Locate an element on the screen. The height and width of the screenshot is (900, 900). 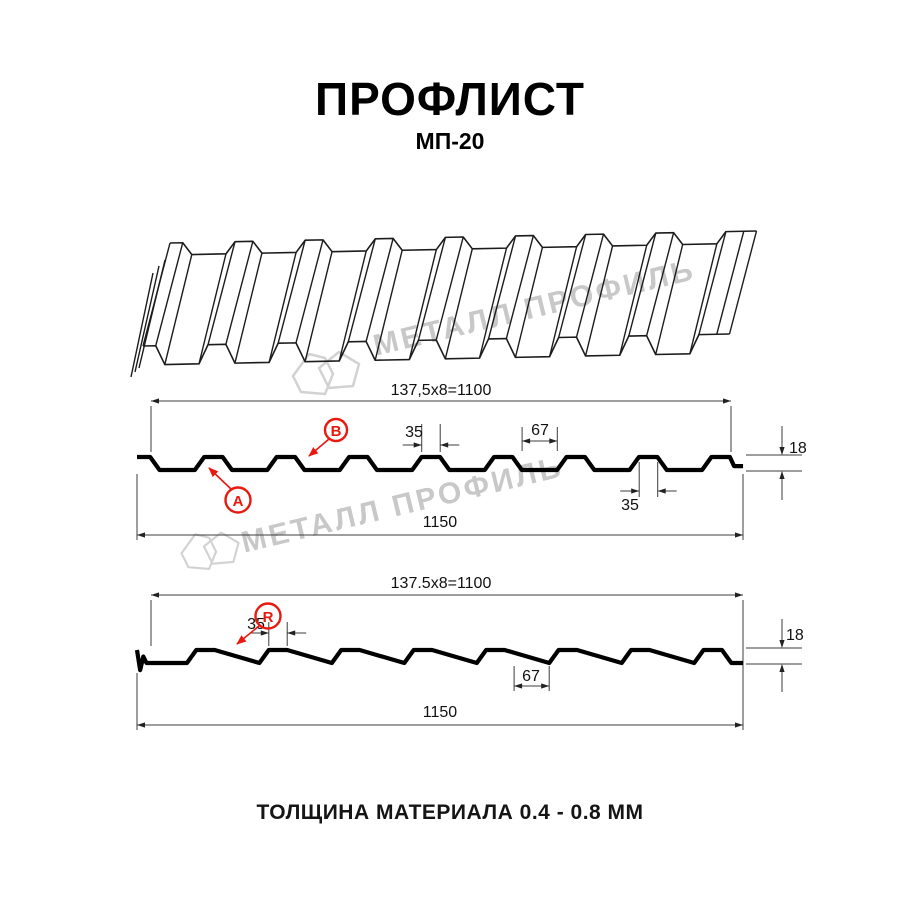
callout-r-arrow is located at coordinates (248, 635).